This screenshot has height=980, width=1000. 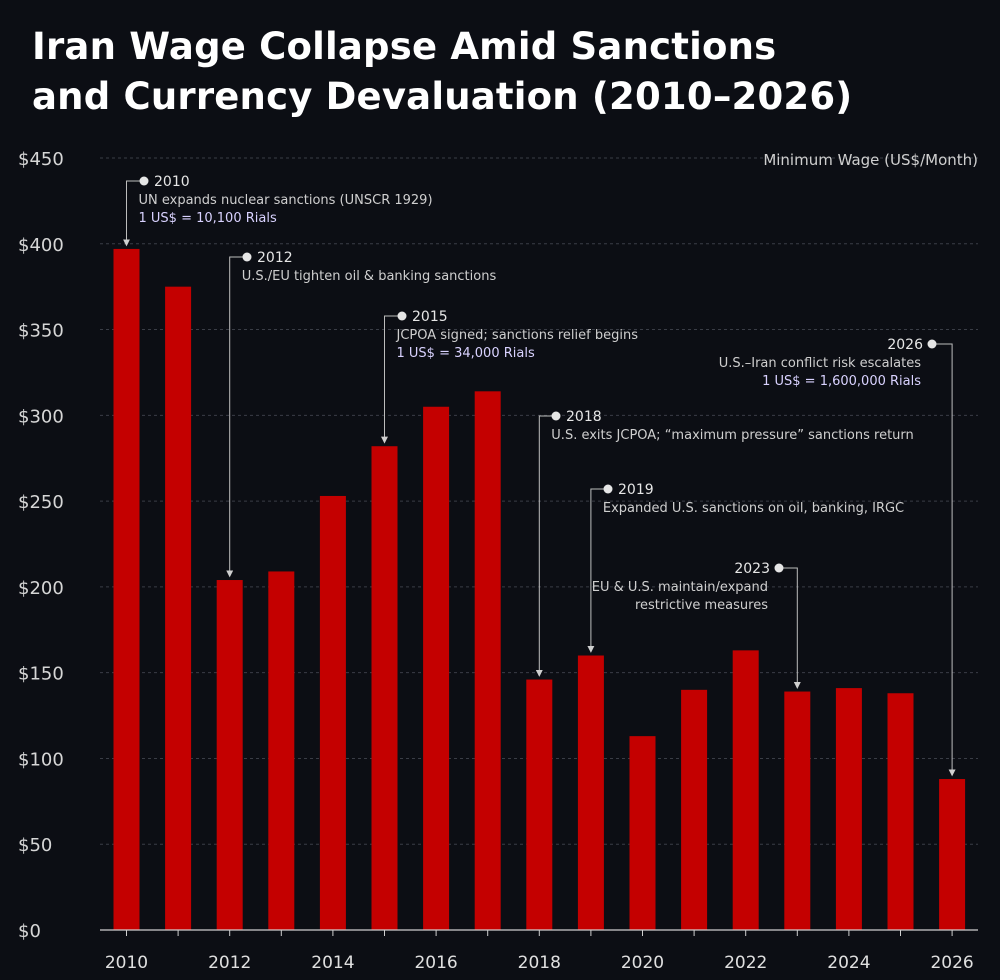 I want to click on annotation-year: 2010, so click(x=172, y=182).